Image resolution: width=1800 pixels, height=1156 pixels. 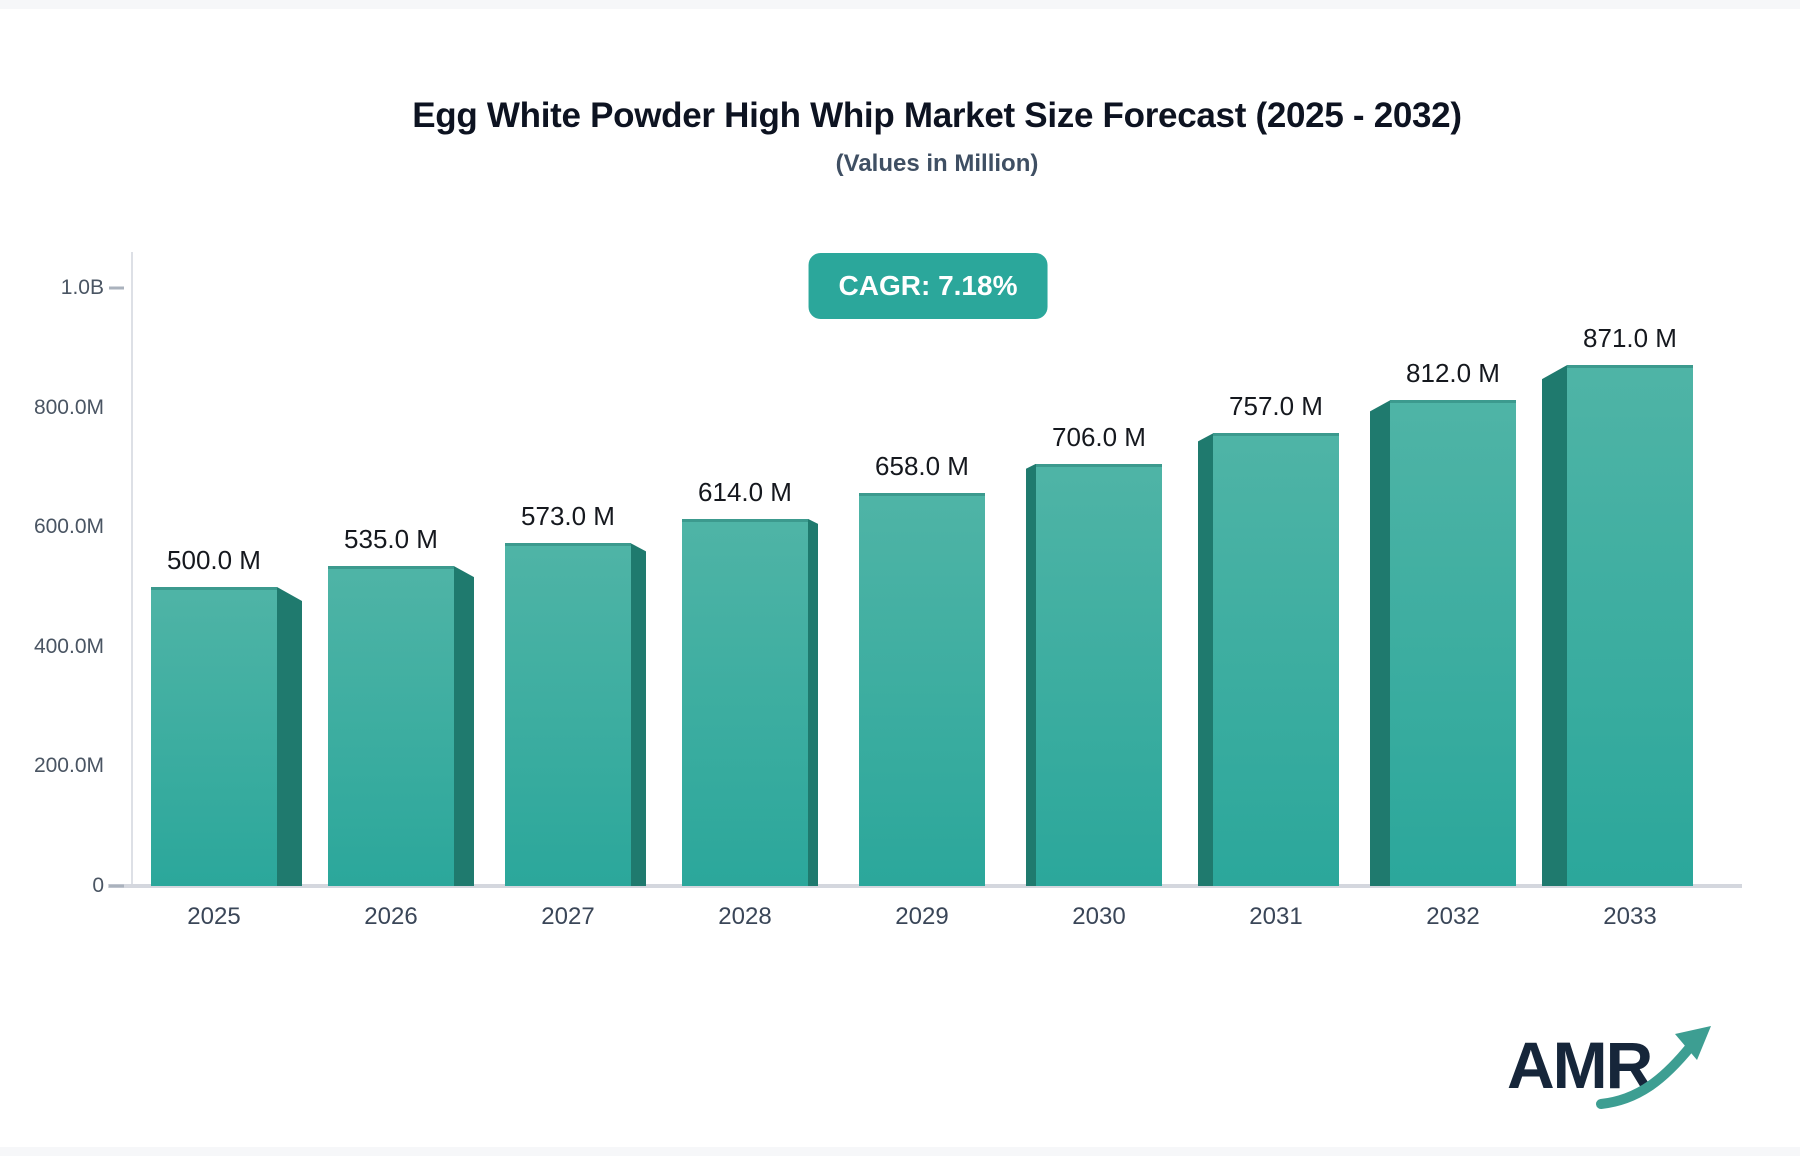 I want to click on y-axis-tick-label: 1.0B, so click(x=82, y=287).